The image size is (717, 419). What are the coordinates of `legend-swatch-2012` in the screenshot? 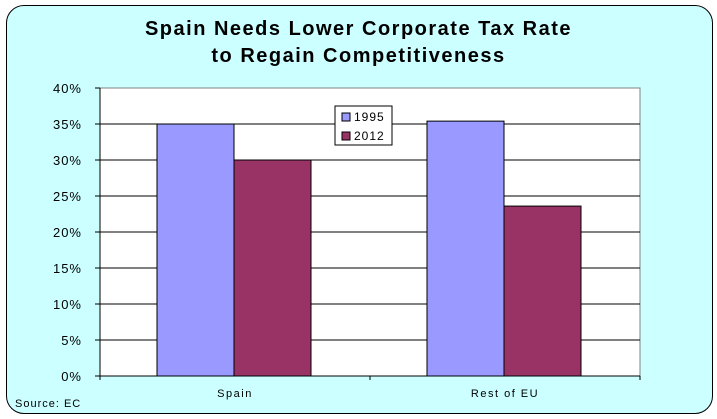 It's located at (346, 136).